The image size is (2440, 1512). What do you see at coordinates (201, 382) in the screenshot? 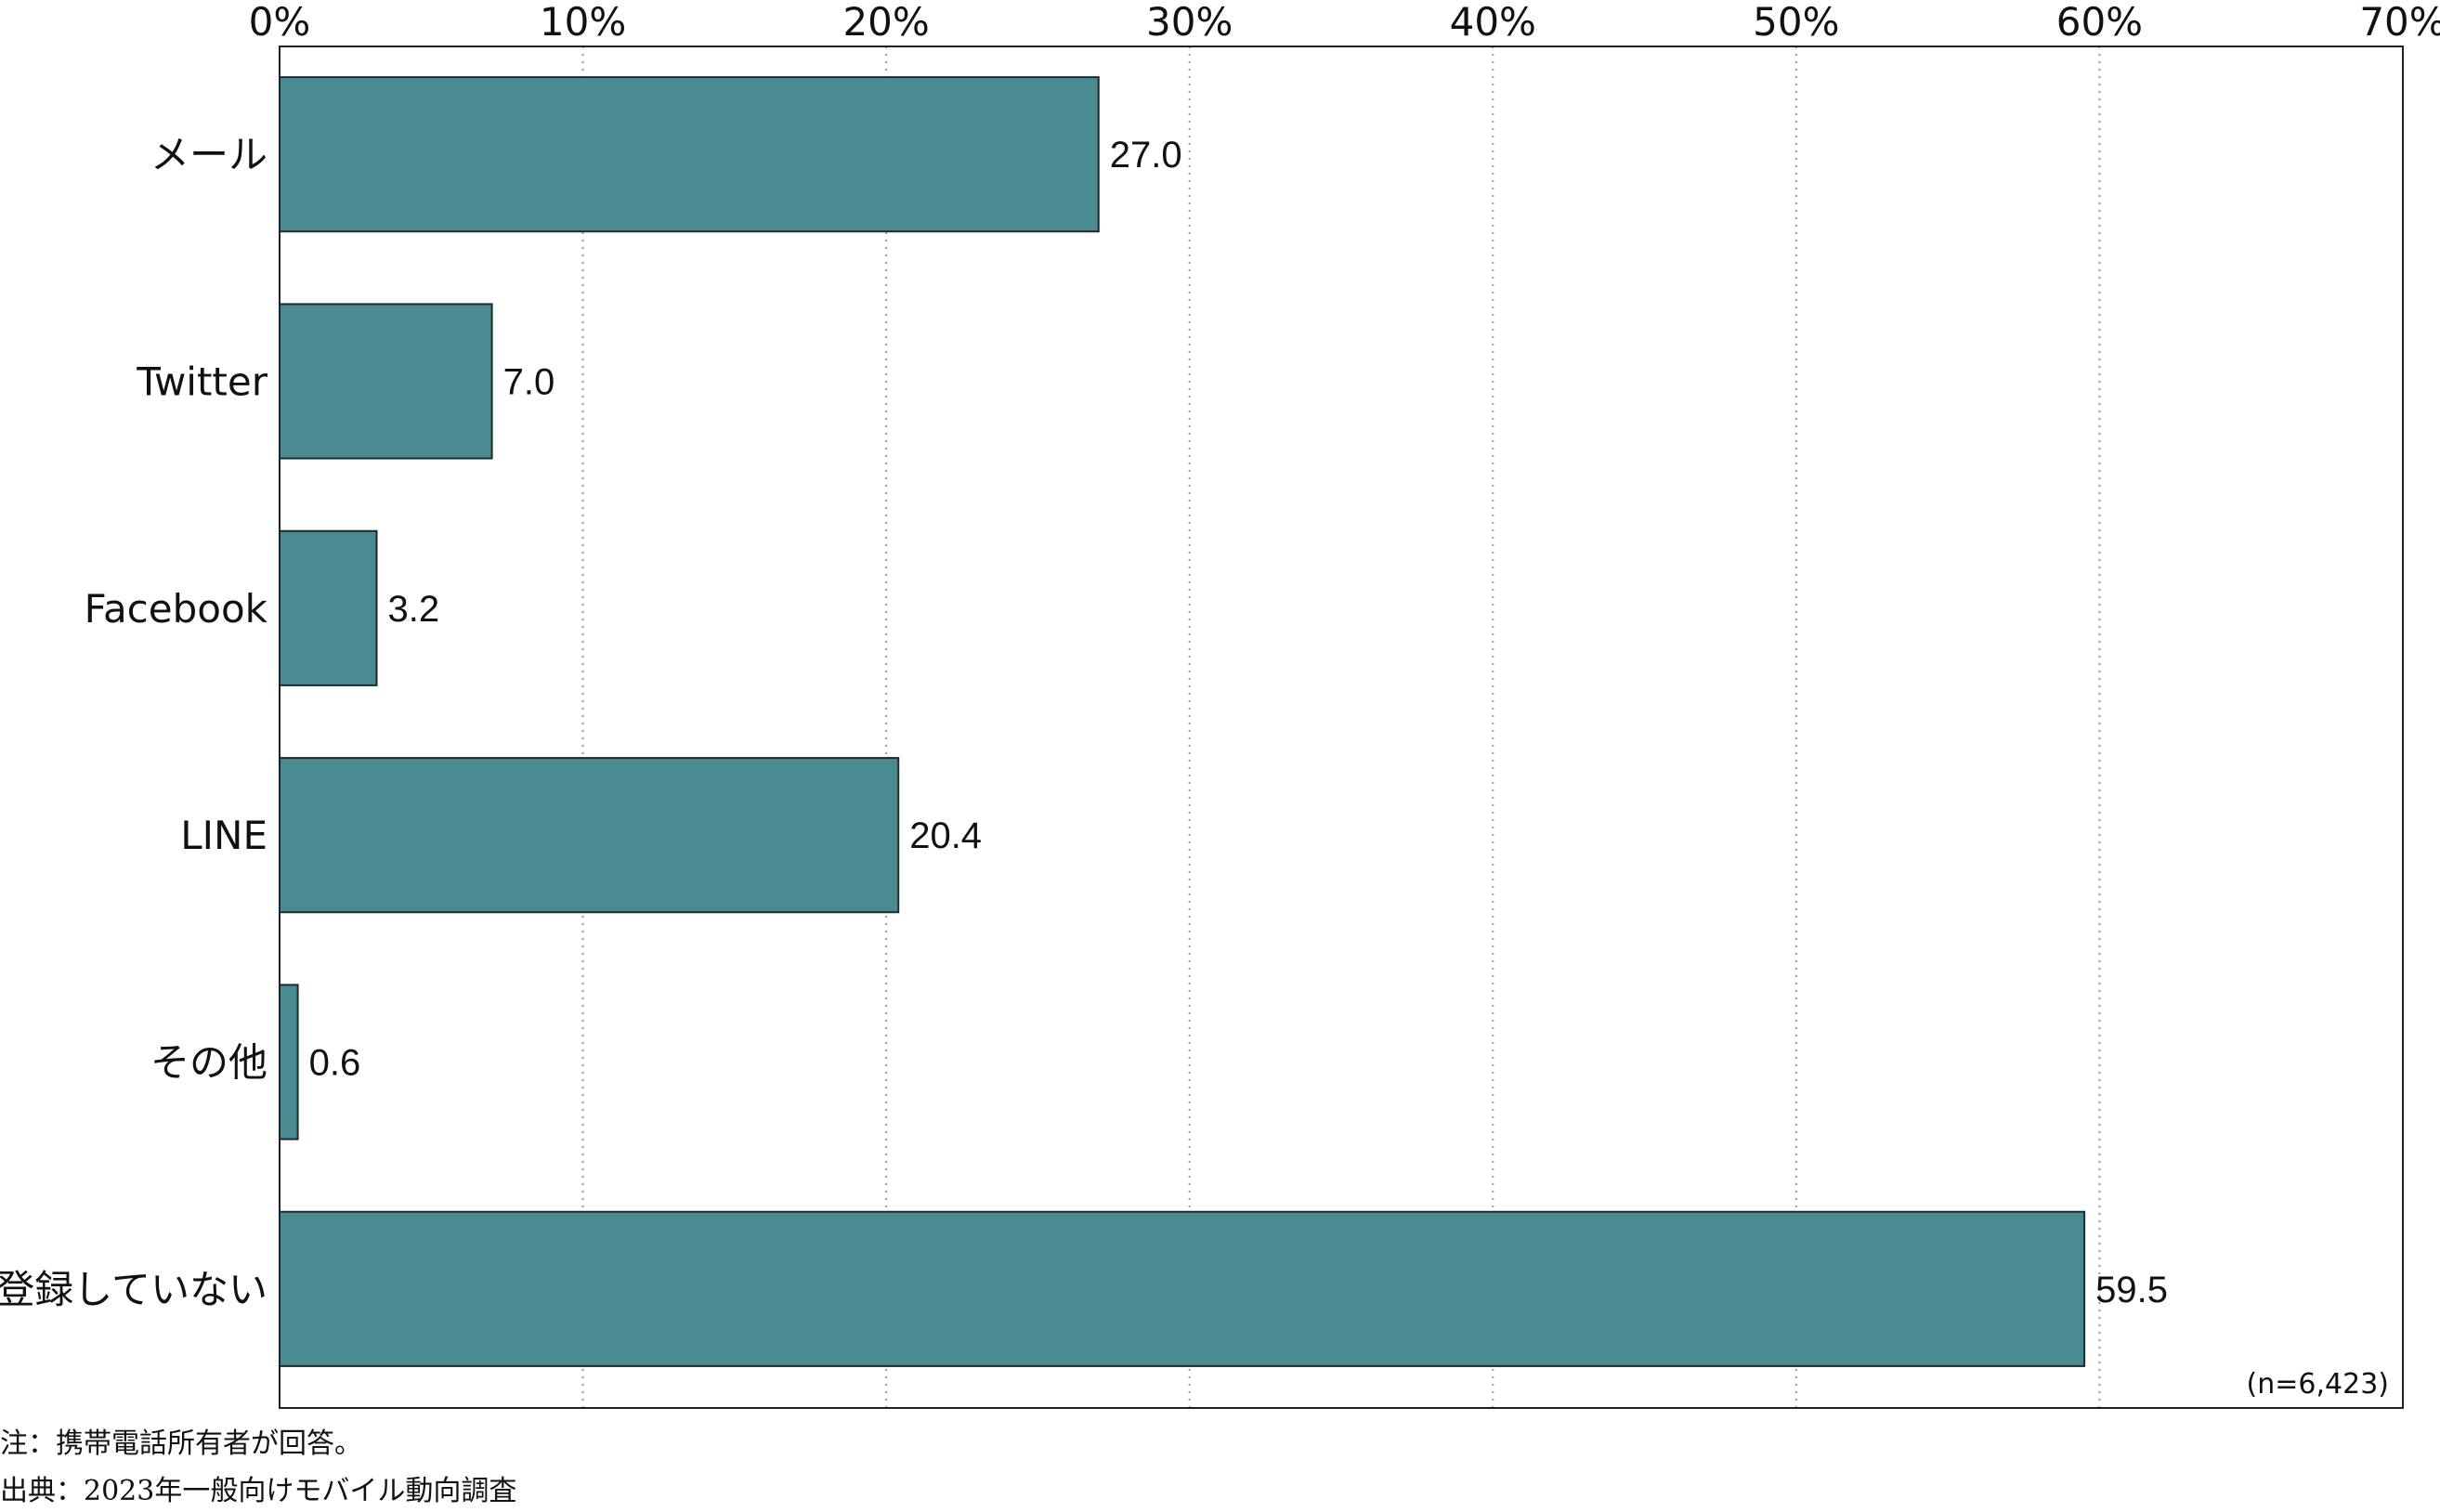
I see `category-label: Twitter` at bounding box center [201, 382].